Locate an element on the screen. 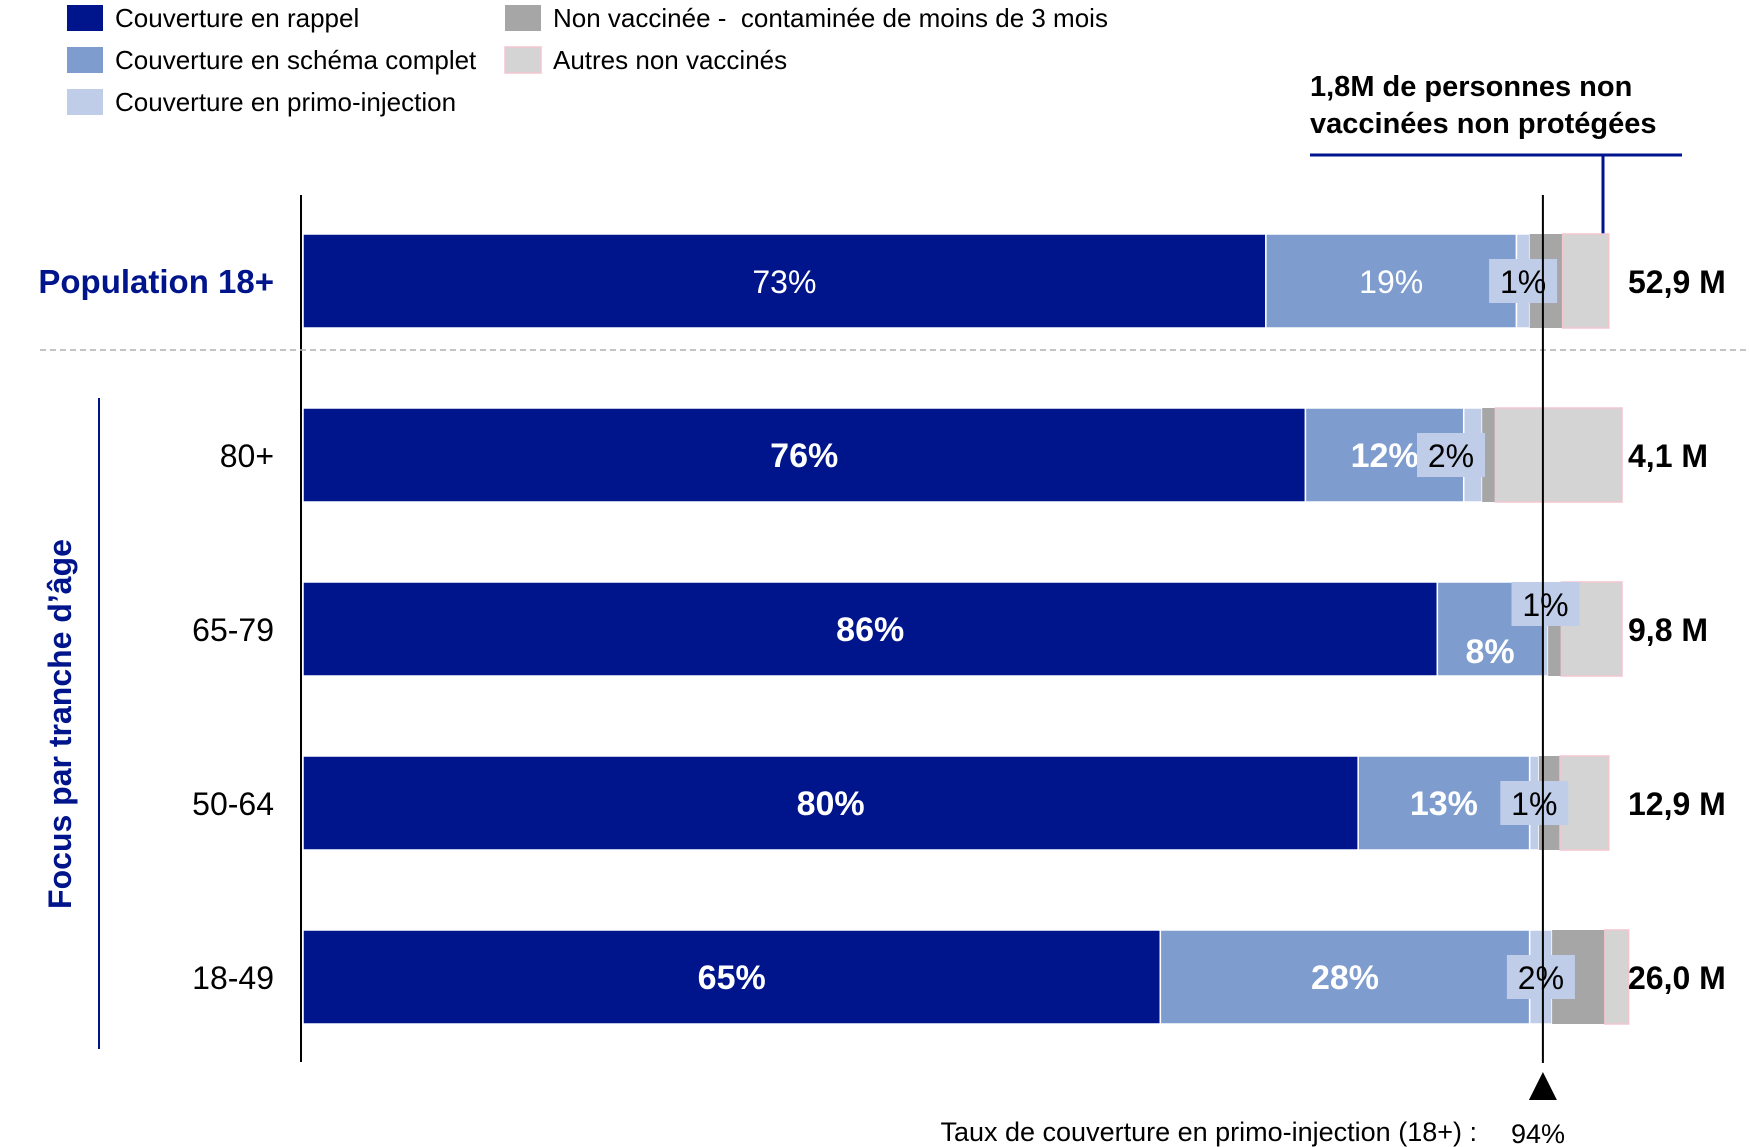  data-label-box-50-64-primo is located at coordinates (1534, 803).